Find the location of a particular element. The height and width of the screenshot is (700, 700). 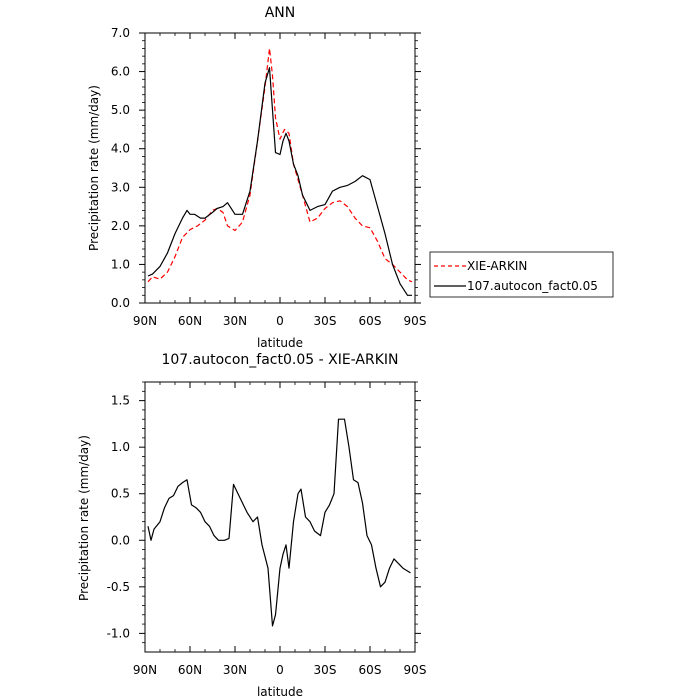

bottom-x-tick-label: 0 is located at coordinates (280, 670).